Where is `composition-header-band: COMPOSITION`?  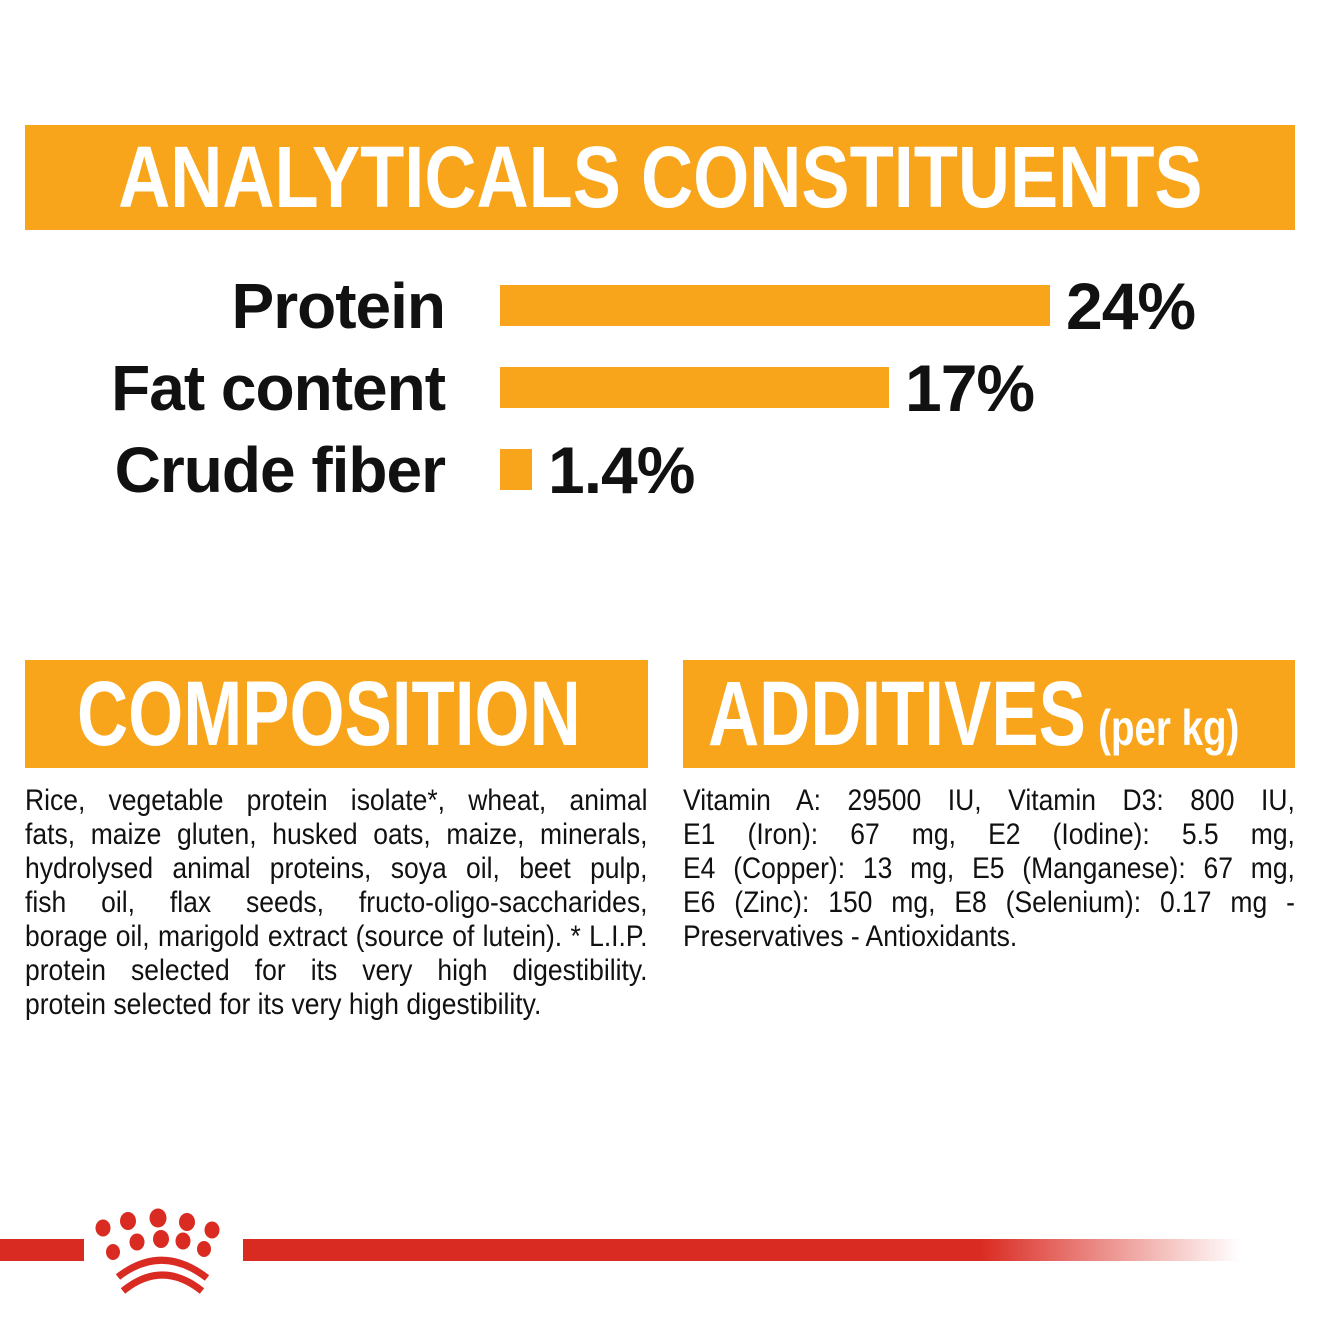
composition-header-band: COMPOSITION is located at coordinates (336, 714).